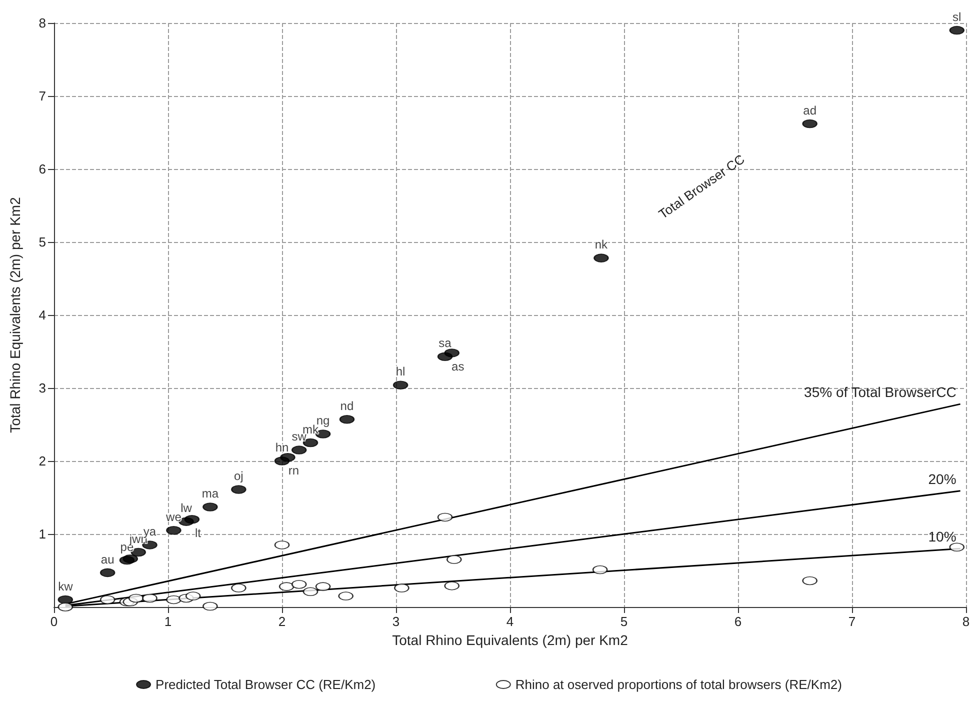 The image size is (978, 704). I want to click on data-label: nk, so click(601, 245).